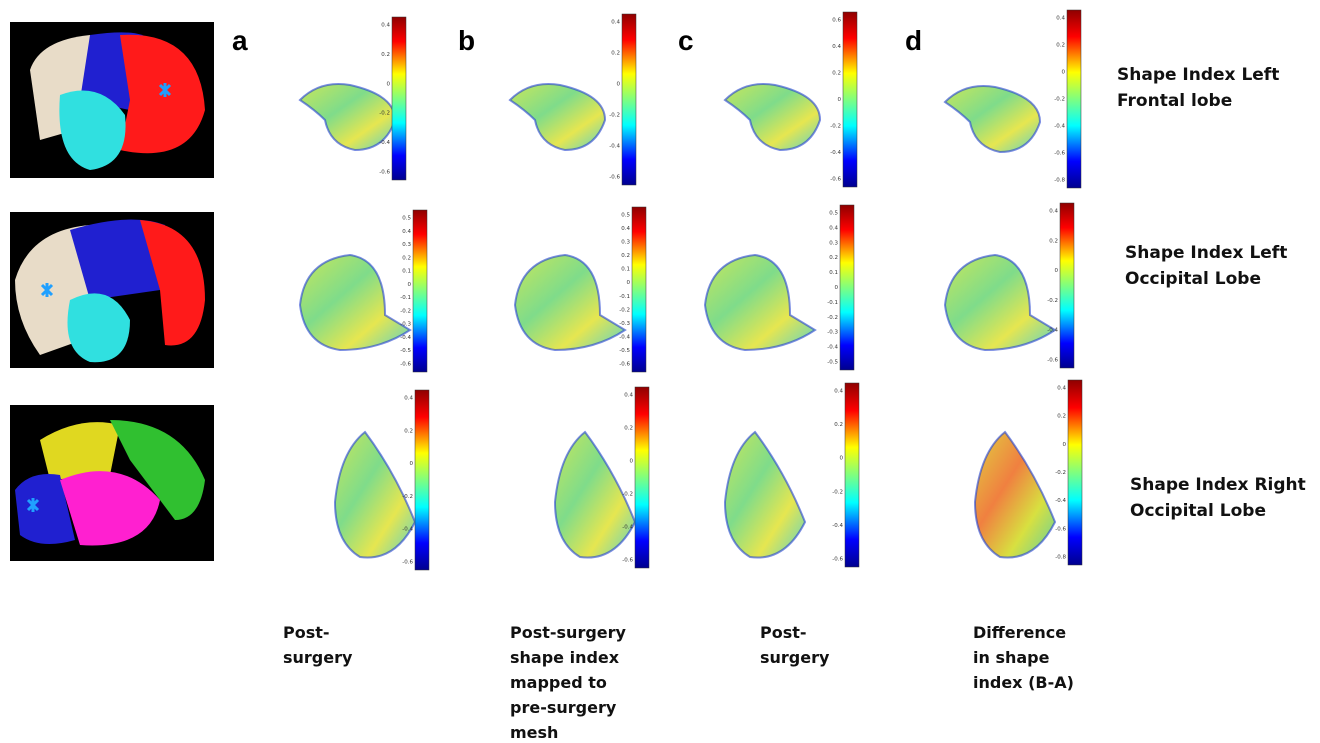  I want to click on column-caption: in shape, so click(1011, 657).